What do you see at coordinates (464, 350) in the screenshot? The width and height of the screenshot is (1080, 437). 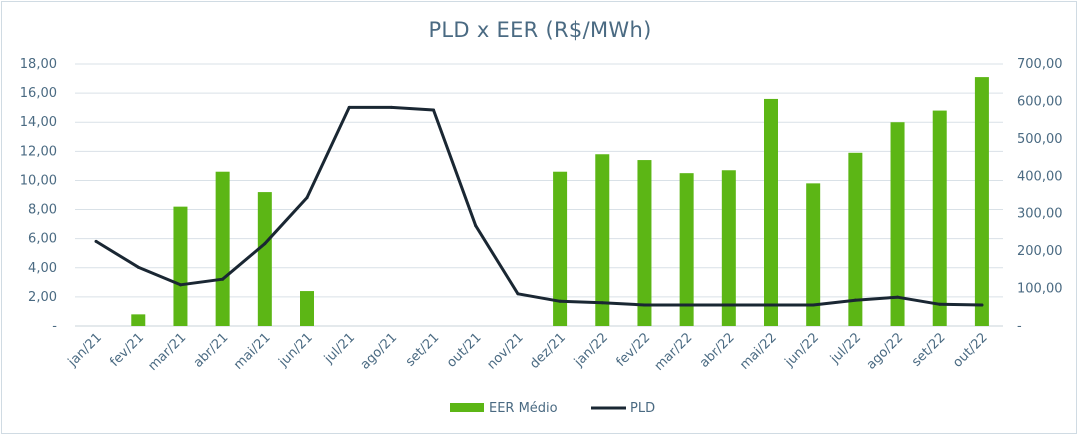 I see `x-tick-label: out/21` at bounding box center [464, 350].